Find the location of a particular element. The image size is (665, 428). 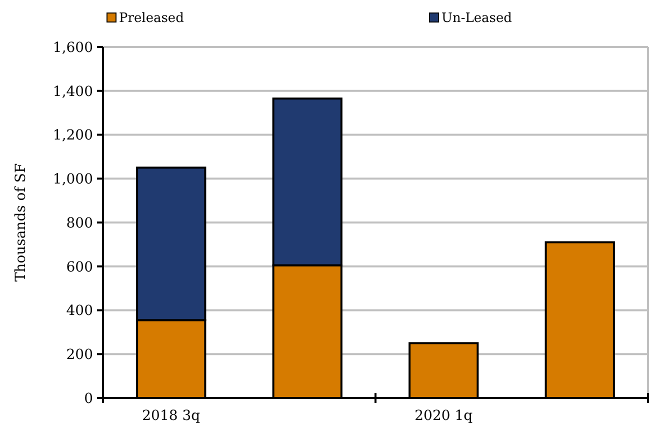

legend-label: Un-Leased is located at coordinates (477, 18).